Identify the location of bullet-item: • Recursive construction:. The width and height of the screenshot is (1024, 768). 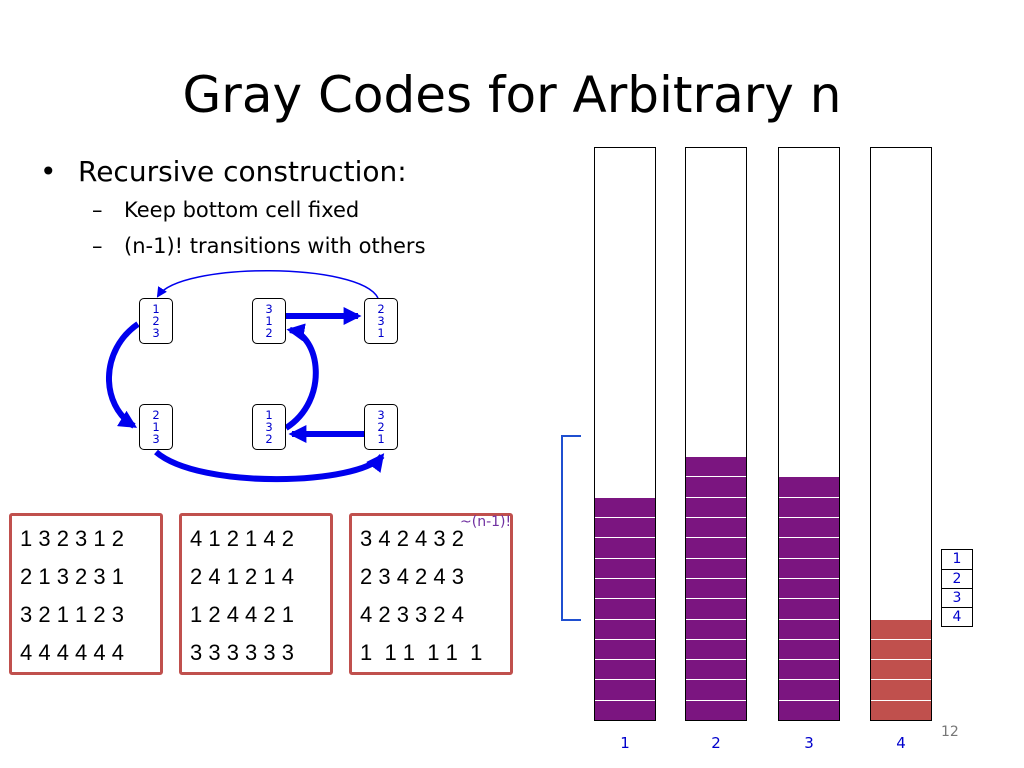
(233, 172).